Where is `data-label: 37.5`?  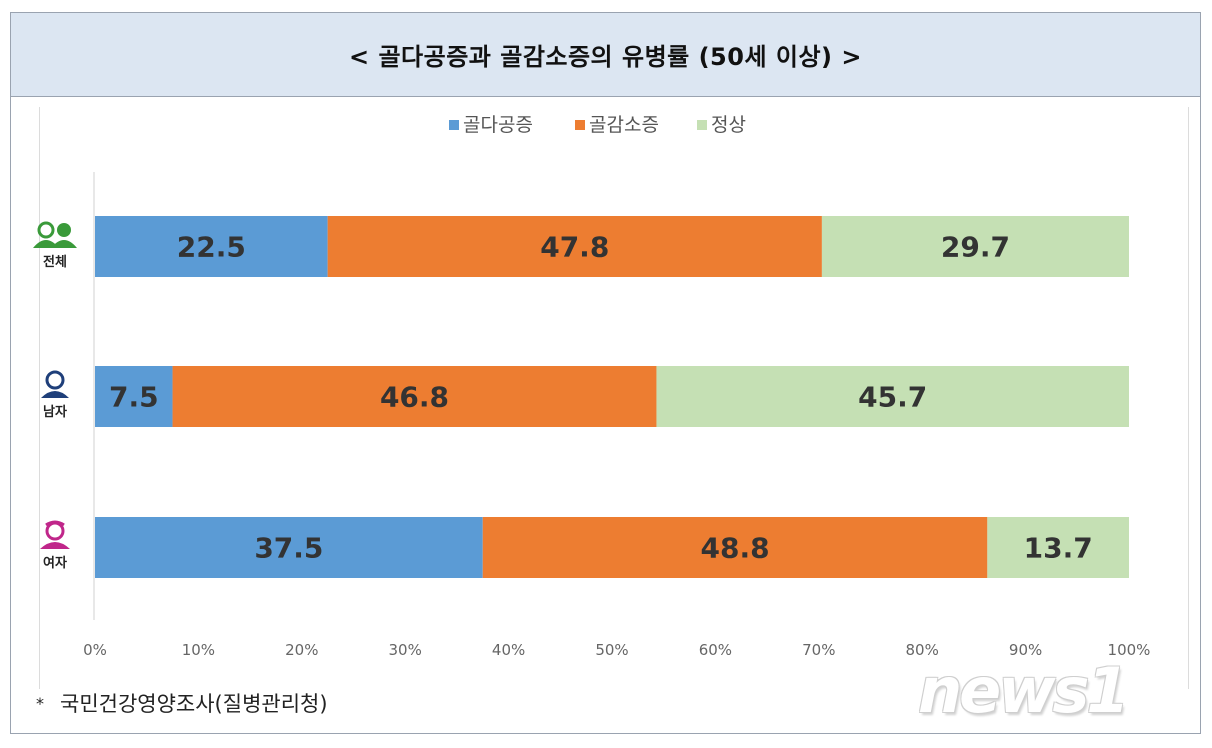 data-label: 37.5 is located at coordinates (288, 548).